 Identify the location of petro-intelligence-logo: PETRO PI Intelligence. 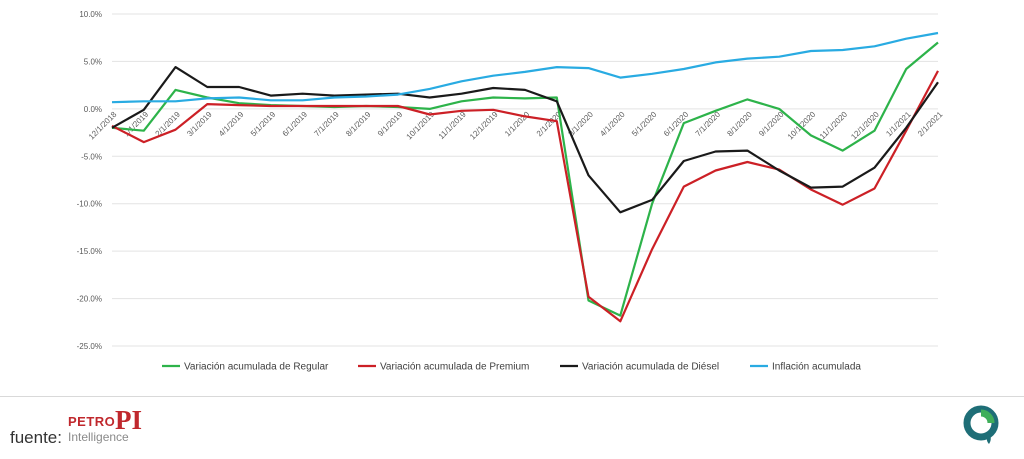
(111, 427).